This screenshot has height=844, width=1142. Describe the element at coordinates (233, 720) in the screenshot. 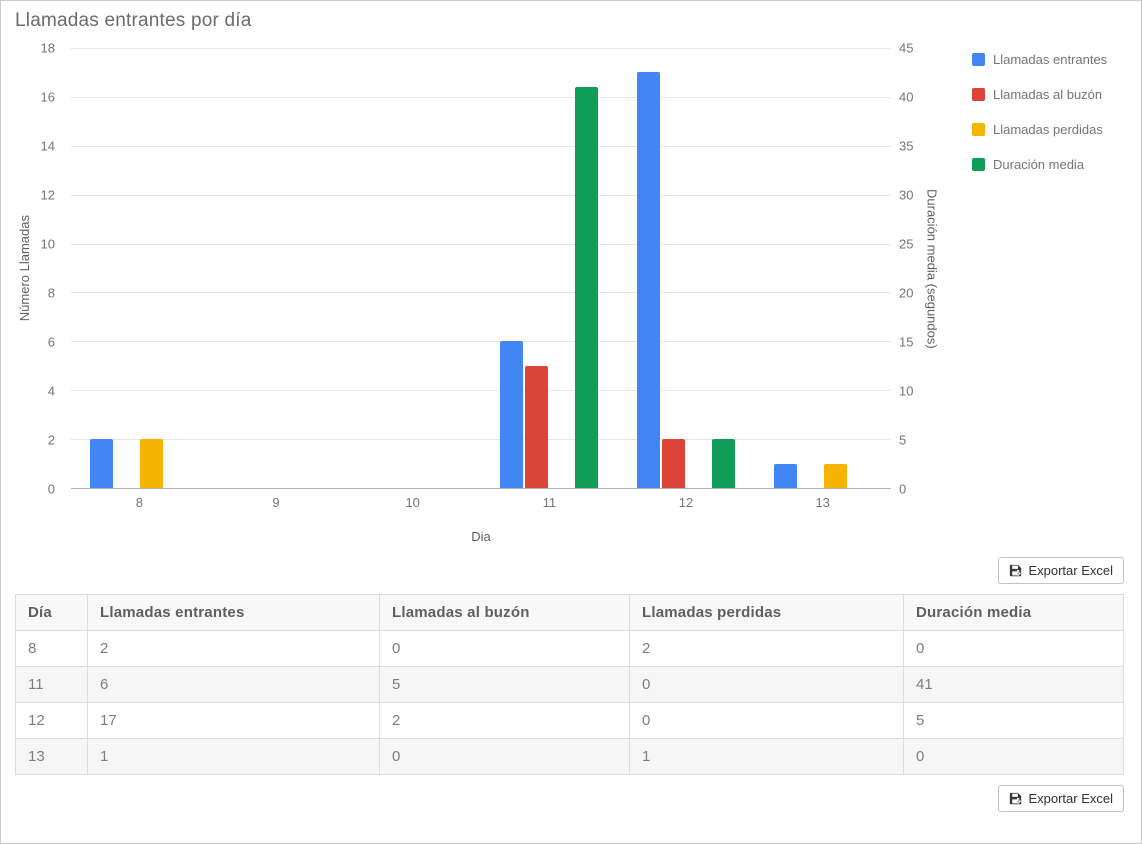

I see `table-cell: 17` at that location.